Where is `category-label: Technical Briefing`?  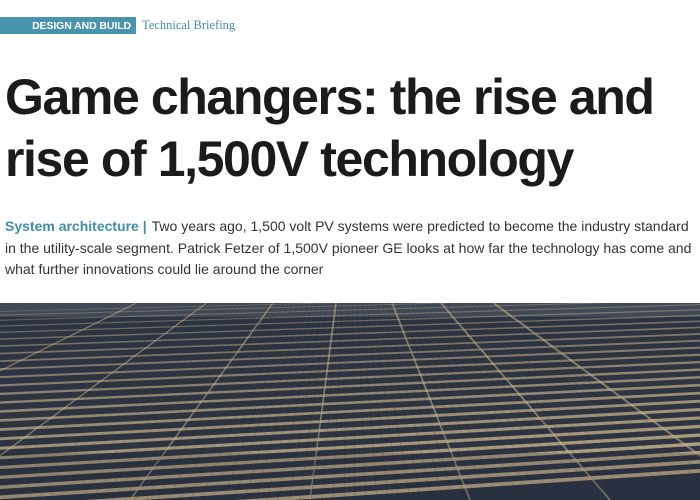
category-label: Technical Briefing is located at coordinates (189, 25).